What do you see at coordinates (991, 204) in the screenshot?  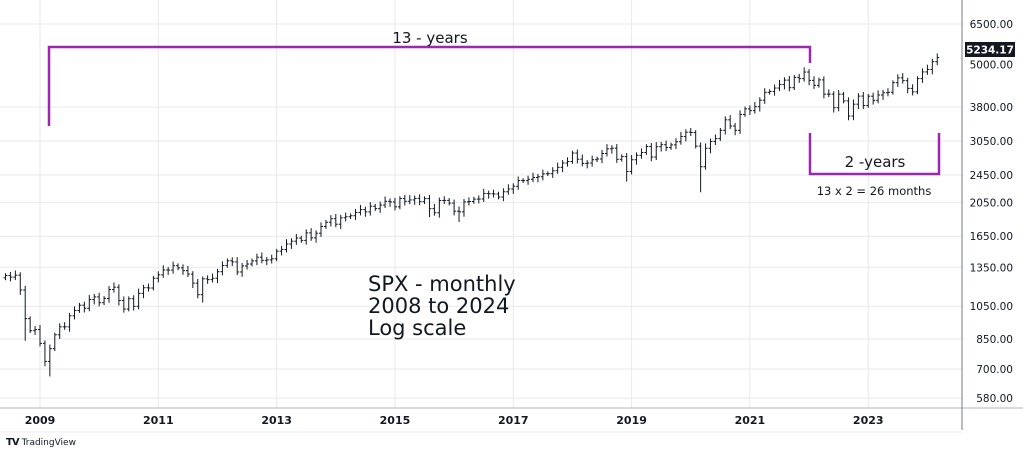 I see `y-tick-label: 2050.00` at bounding box center [991, 204].